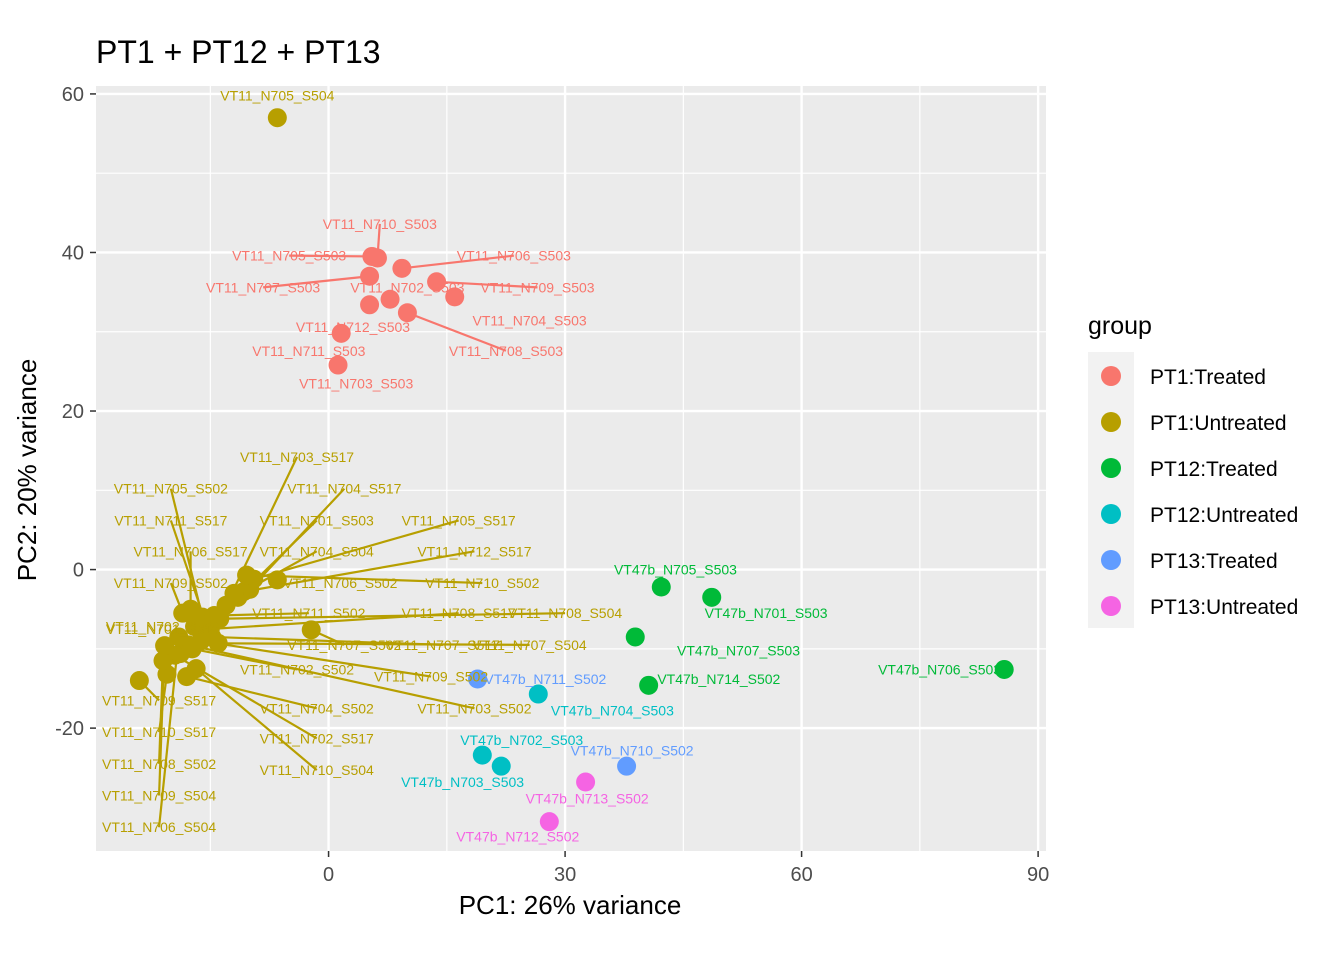  I want to click on point-vt47b-n703-s503, so click(501, 766).